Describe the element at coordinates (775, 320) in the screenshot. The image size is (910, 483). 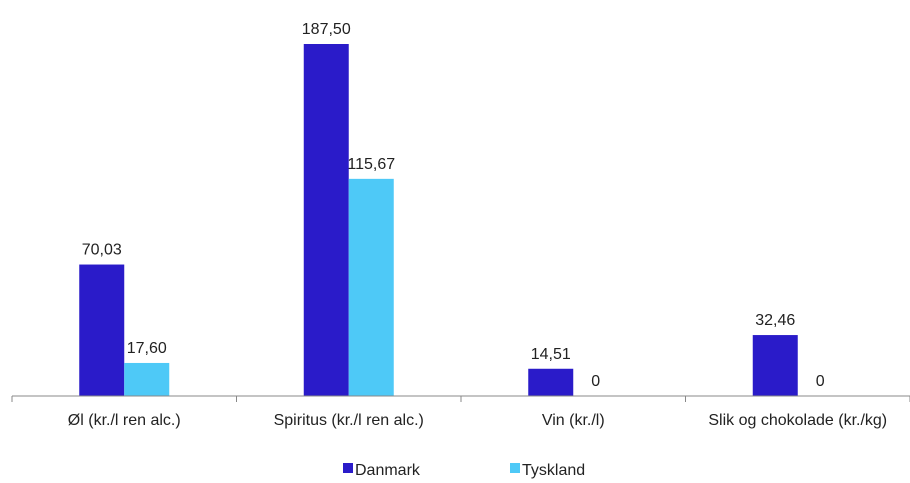
I see `data-label: 32,46` at that location.